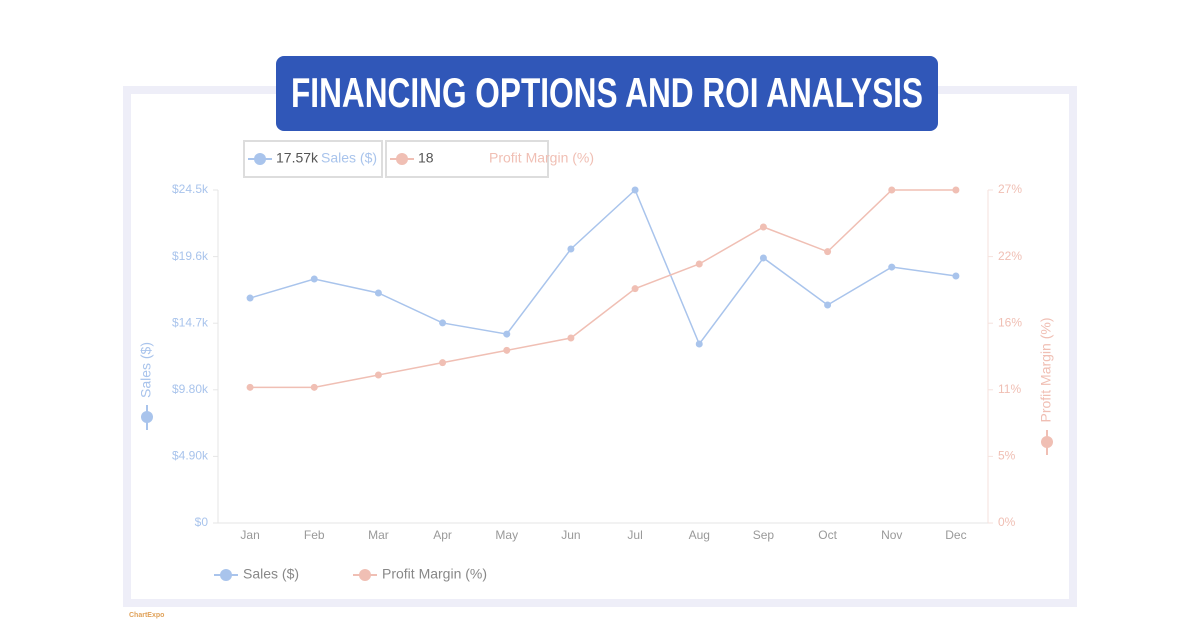 The height and width of the screenshot is (635, 1200). I want to click on x-tick-label: Nov, so click(891, 535).